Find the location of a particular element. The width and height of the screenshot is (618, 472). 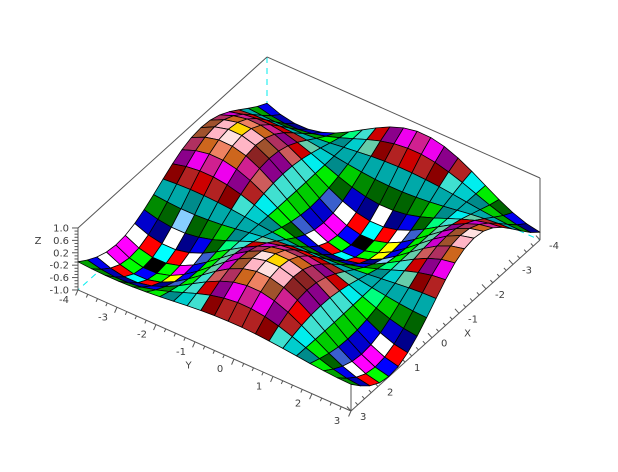

z-axis-title: Z is located at coordinates (38, 241).